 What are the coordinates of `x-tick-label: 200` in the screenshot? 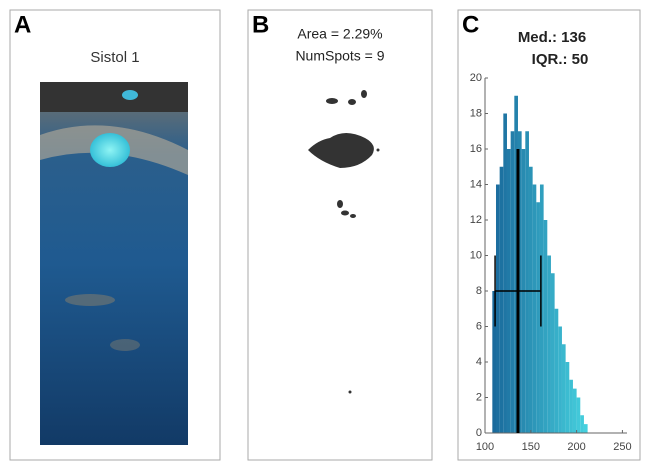 It's located at (576, 447).